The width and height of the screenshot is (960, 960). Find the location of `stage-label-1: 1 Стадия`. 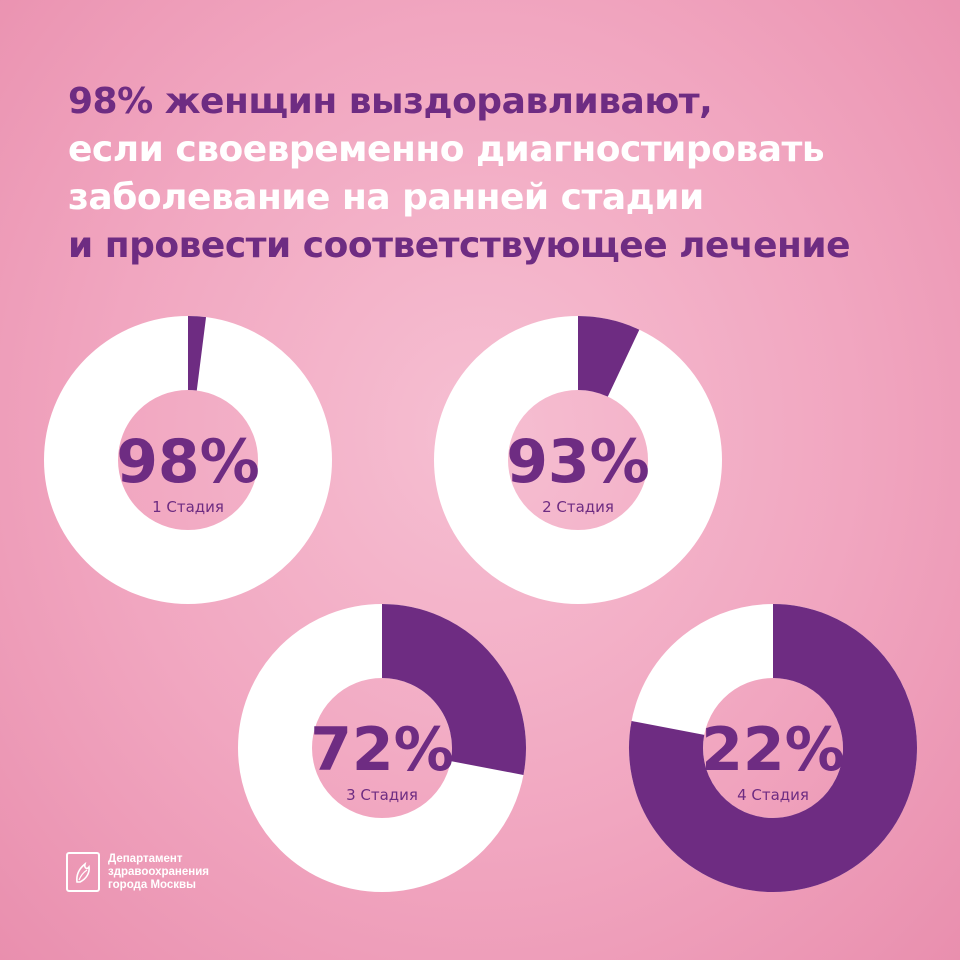

stage-label-1: 1 Стадия is located at coordinates (188, 507).